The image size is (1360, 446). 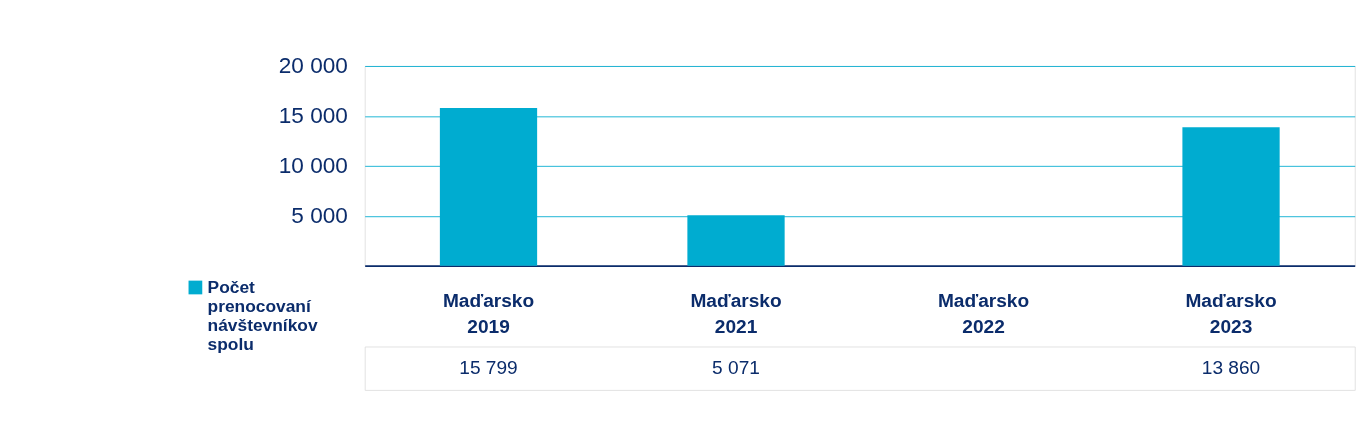 I want to click on legend-label: Počet prenocovaní návštevníkov spolu, so click(x=262, y=315).